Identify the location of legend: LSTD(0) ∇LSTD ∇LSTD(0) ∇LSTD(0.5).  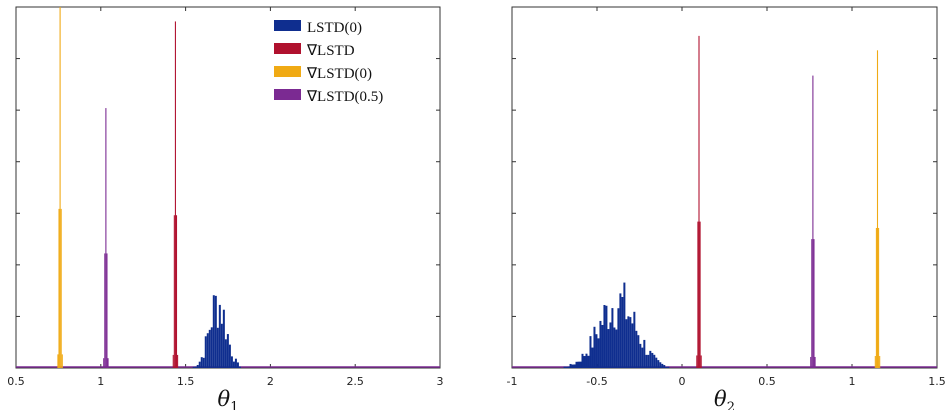
(328, 62).